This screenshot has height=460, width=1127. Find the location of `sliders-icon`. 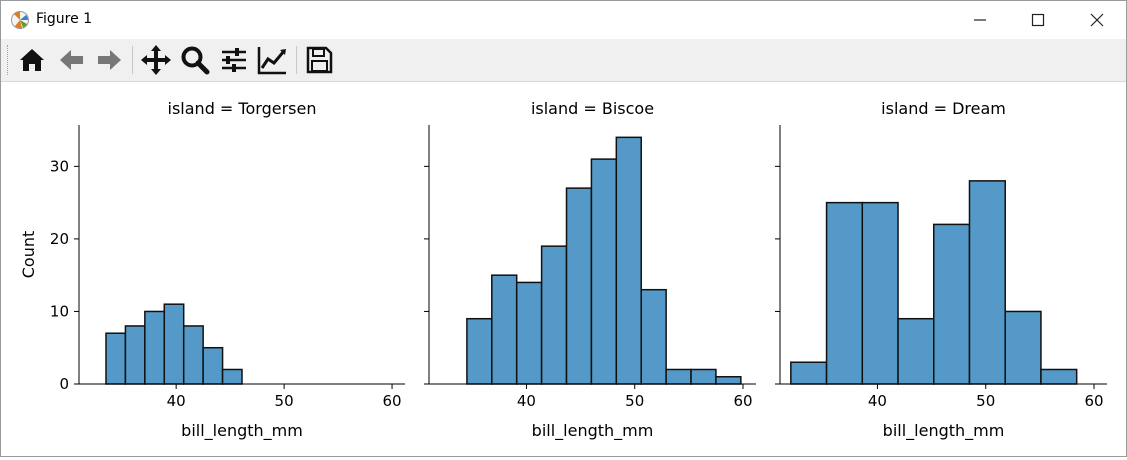

sliders-icon is located at coordinates (234, 60).